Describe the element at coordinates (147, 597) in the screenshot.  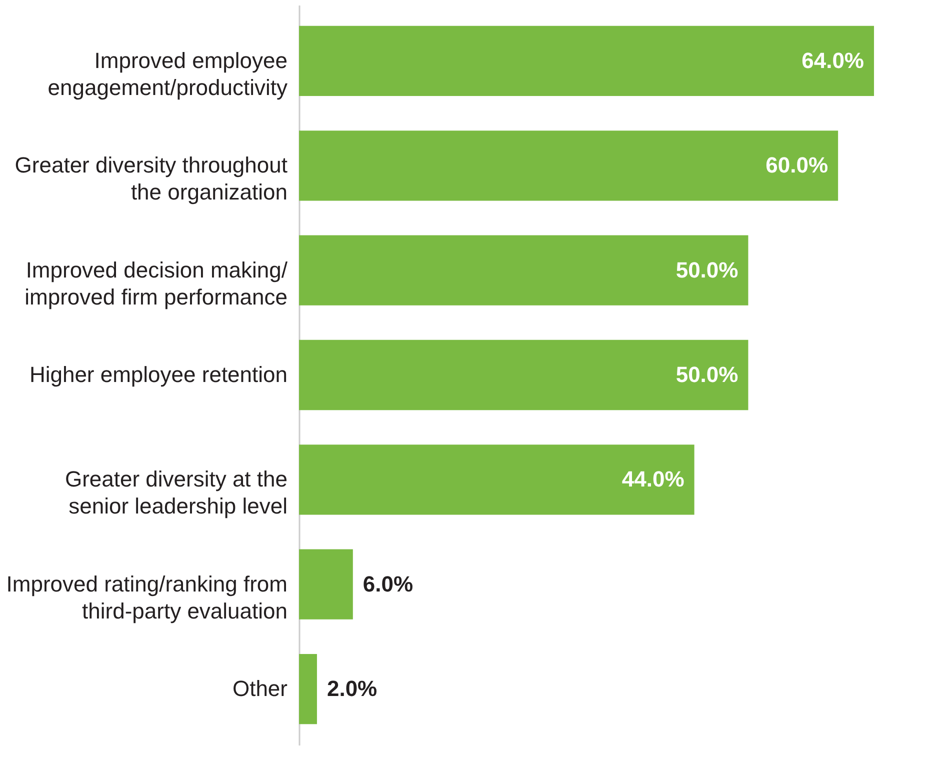
I see `y-tick-label: Improved rating/ranking from third-party evaluation` at that location.